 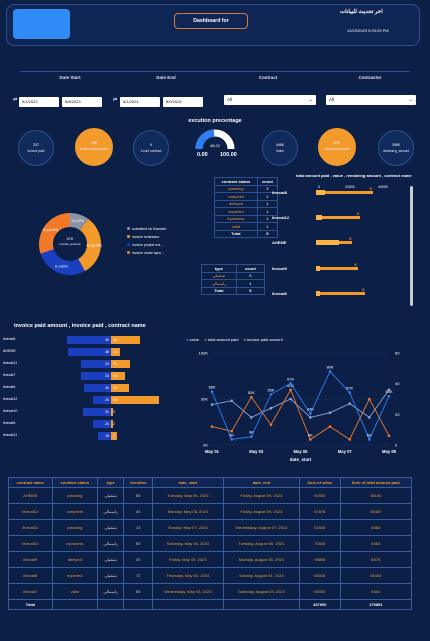 What do you see at coordinates (320, 575) in the screenshot?
I see `table-cell: 66046` at bounding box center [320, 575].